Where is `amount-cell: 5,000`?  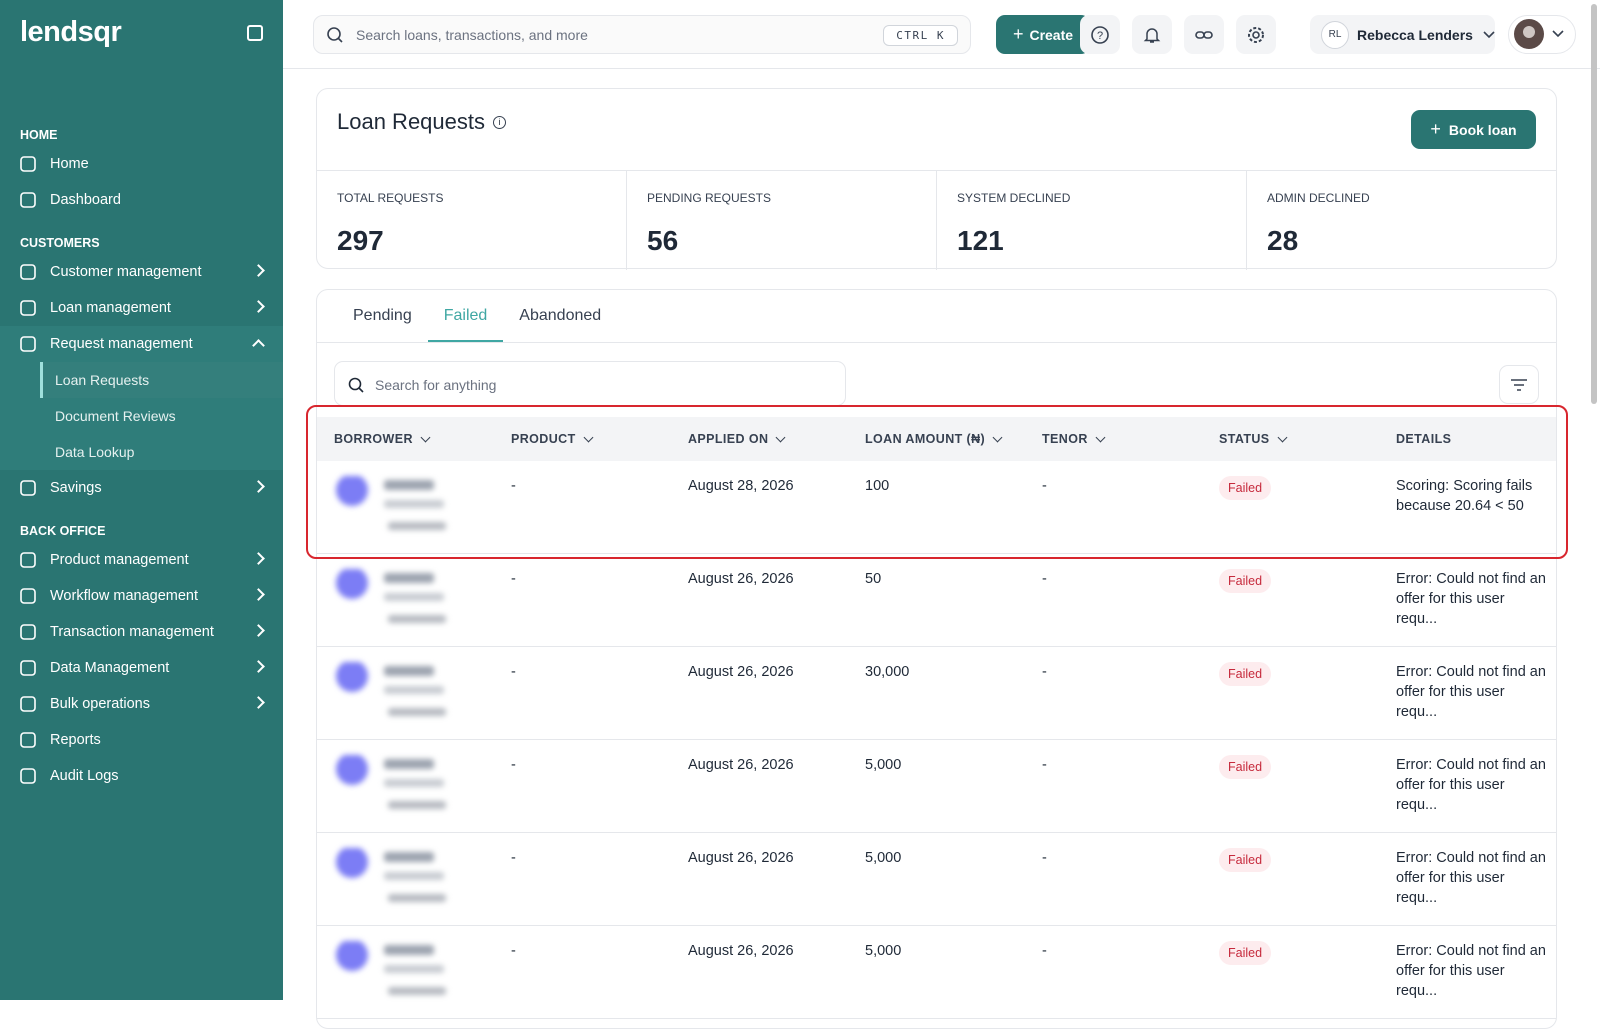 amount-cell: 5,000 is located at coordinates (883, 858).